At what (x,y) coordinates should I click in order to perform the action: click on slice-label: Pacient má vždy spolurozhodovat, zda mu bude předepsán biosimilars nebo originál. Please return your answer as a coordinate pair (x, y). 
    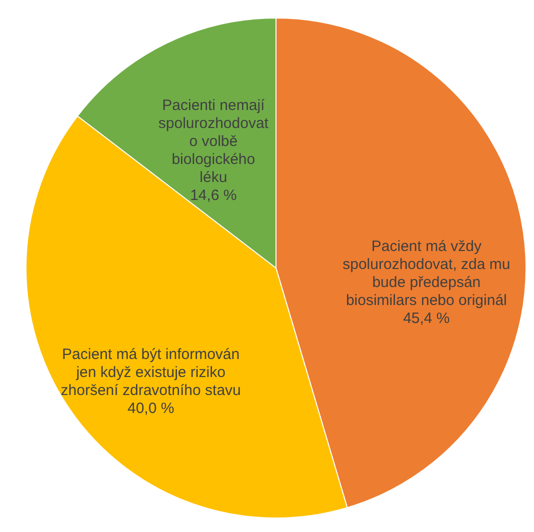
    Looking at the image, I should click on (426, 274).